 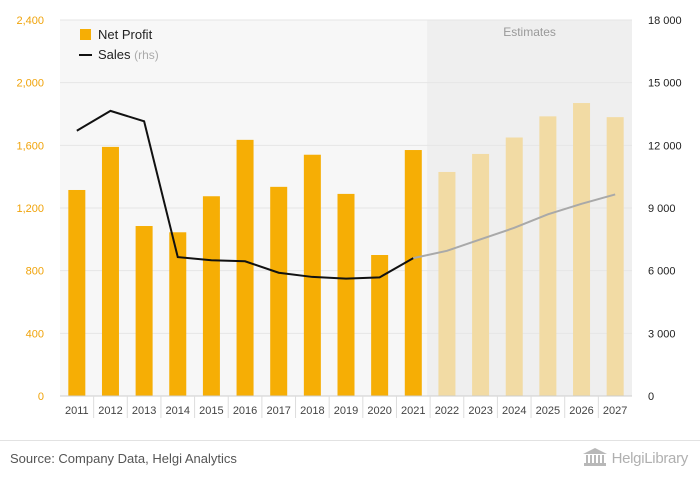 What do you see at coordinates (514, 411) in the screenshot?
I see `x-tick-label: 2024` at bounding box center [514, 411].